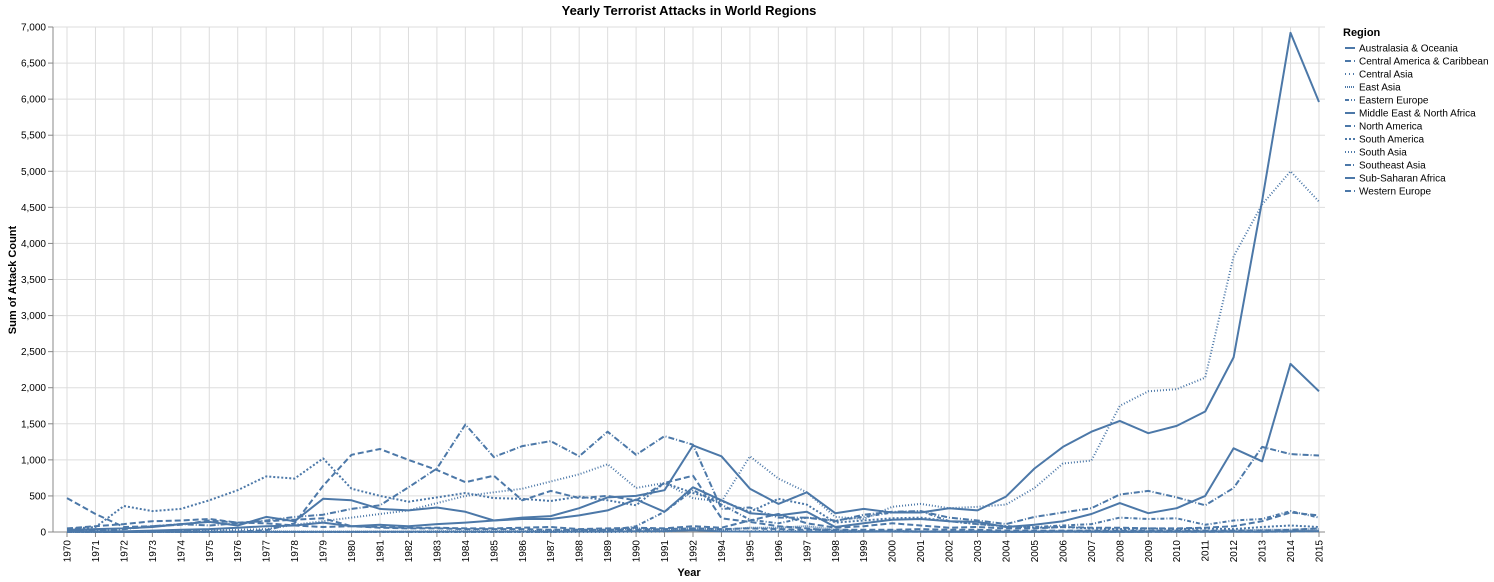  What do you see at coordinates (37, 496) in the screenshot?
I see `y-tick-label: 500` at bounding box center [37, 496].